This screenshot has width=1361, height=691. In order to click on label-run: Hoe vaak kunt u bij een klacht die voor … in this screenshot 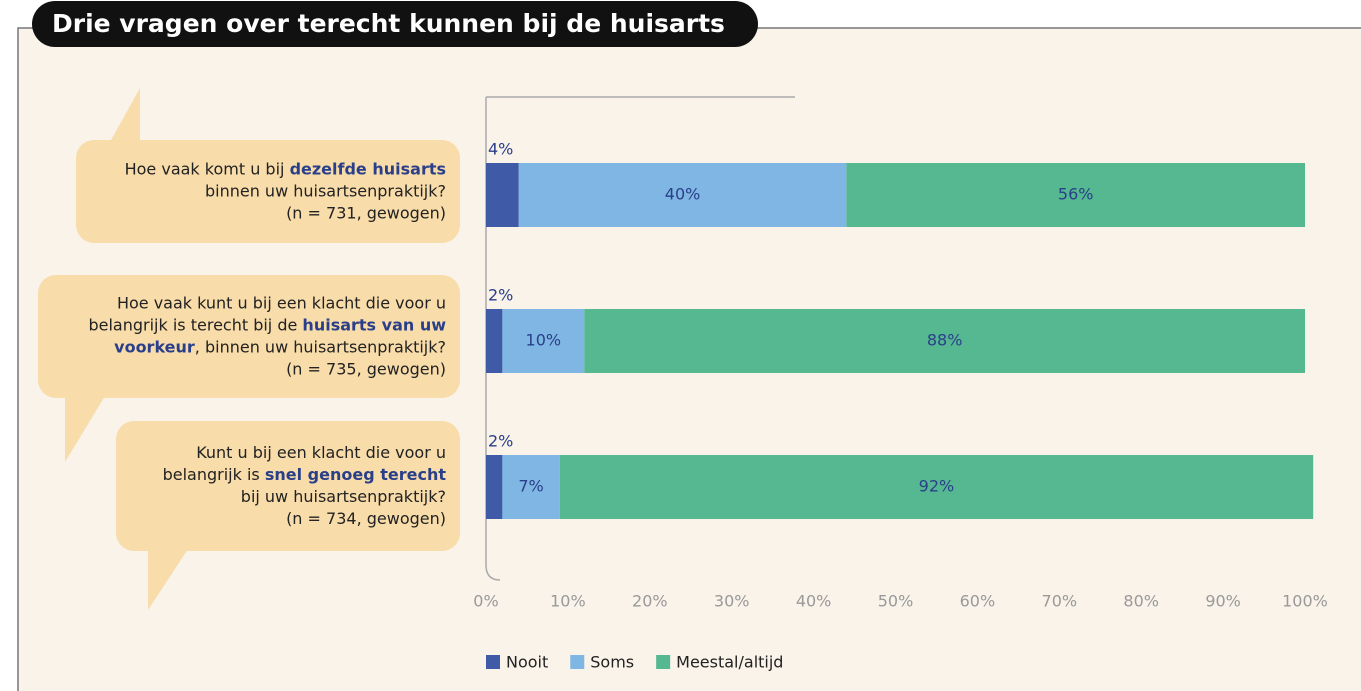, I will do `click(281, 302)`.